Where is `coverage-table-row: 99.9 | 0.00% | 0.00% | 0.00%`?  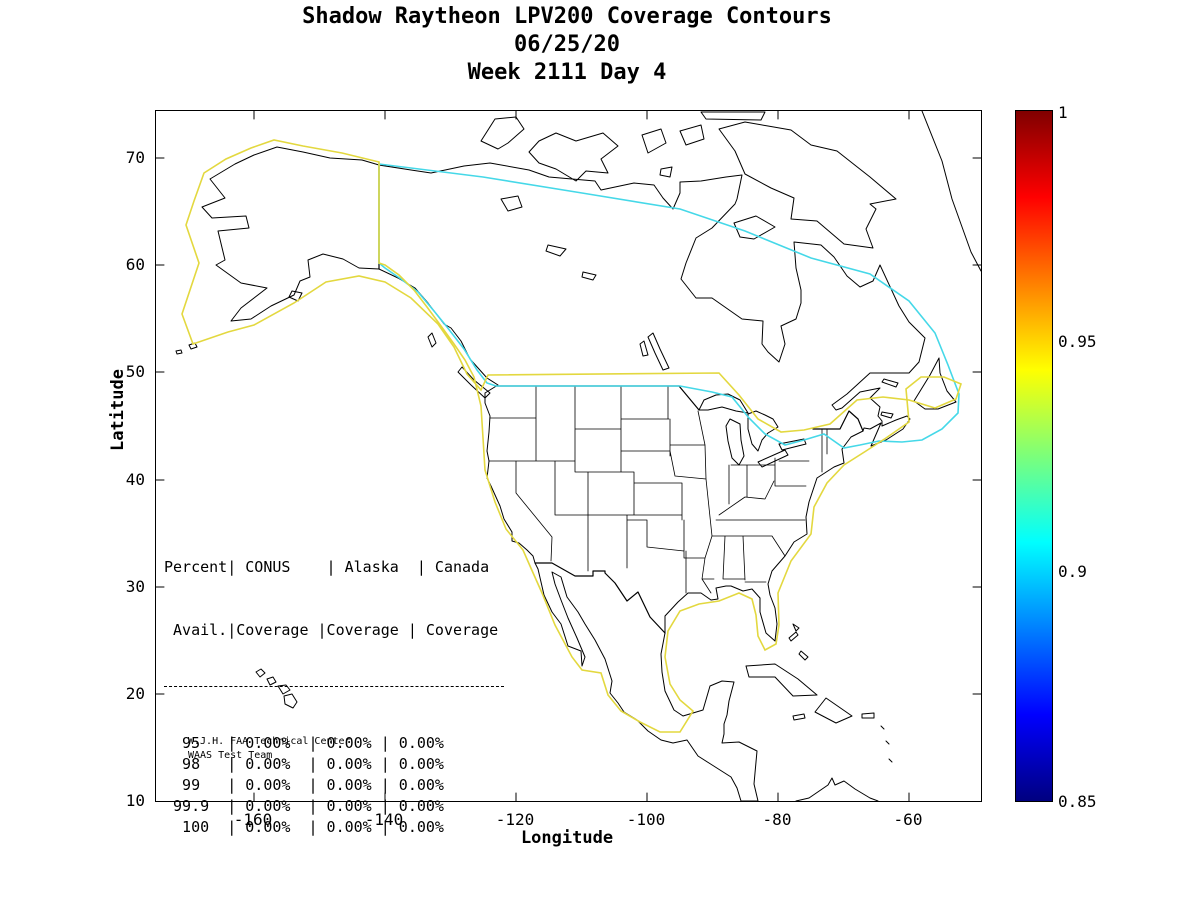 coverage-table-row: 99.9 | 0.00% | 0.00% | 0.00% is located at coordinates (304, 806).